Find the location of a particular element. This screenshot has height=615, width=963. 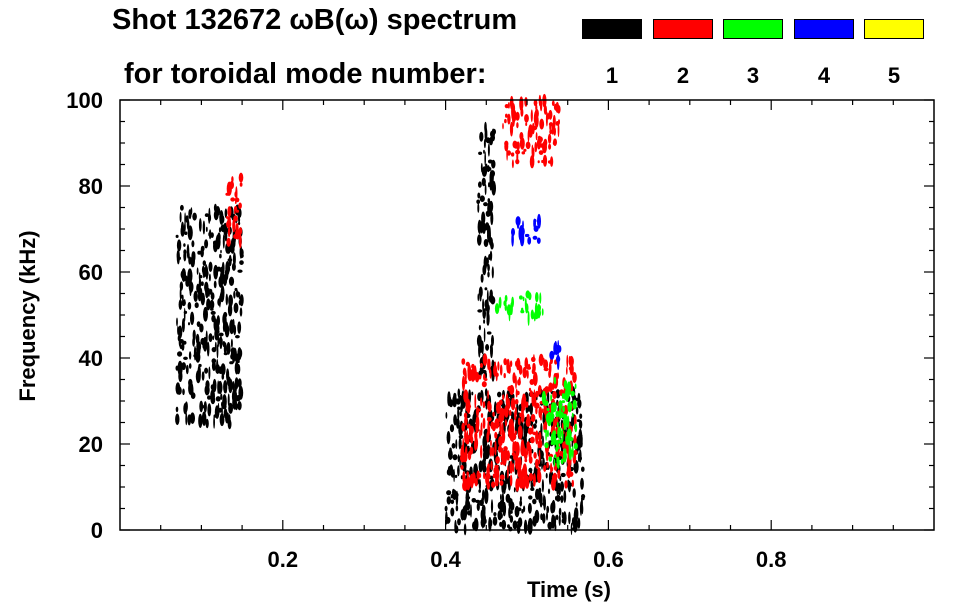

y-tick-label: 100 is located at coordinates (84, 100).